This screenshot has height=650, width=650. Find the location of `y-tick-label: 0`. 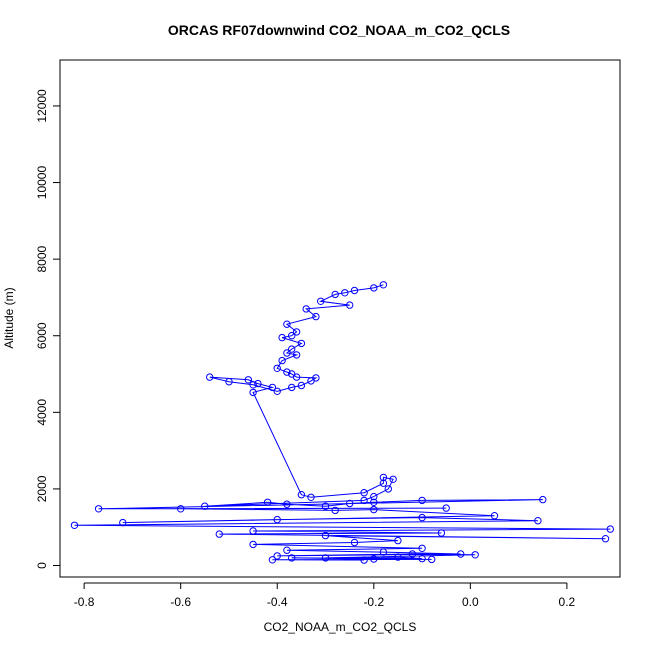

y-tick-label: 0 is located at coordinates (42, 565).